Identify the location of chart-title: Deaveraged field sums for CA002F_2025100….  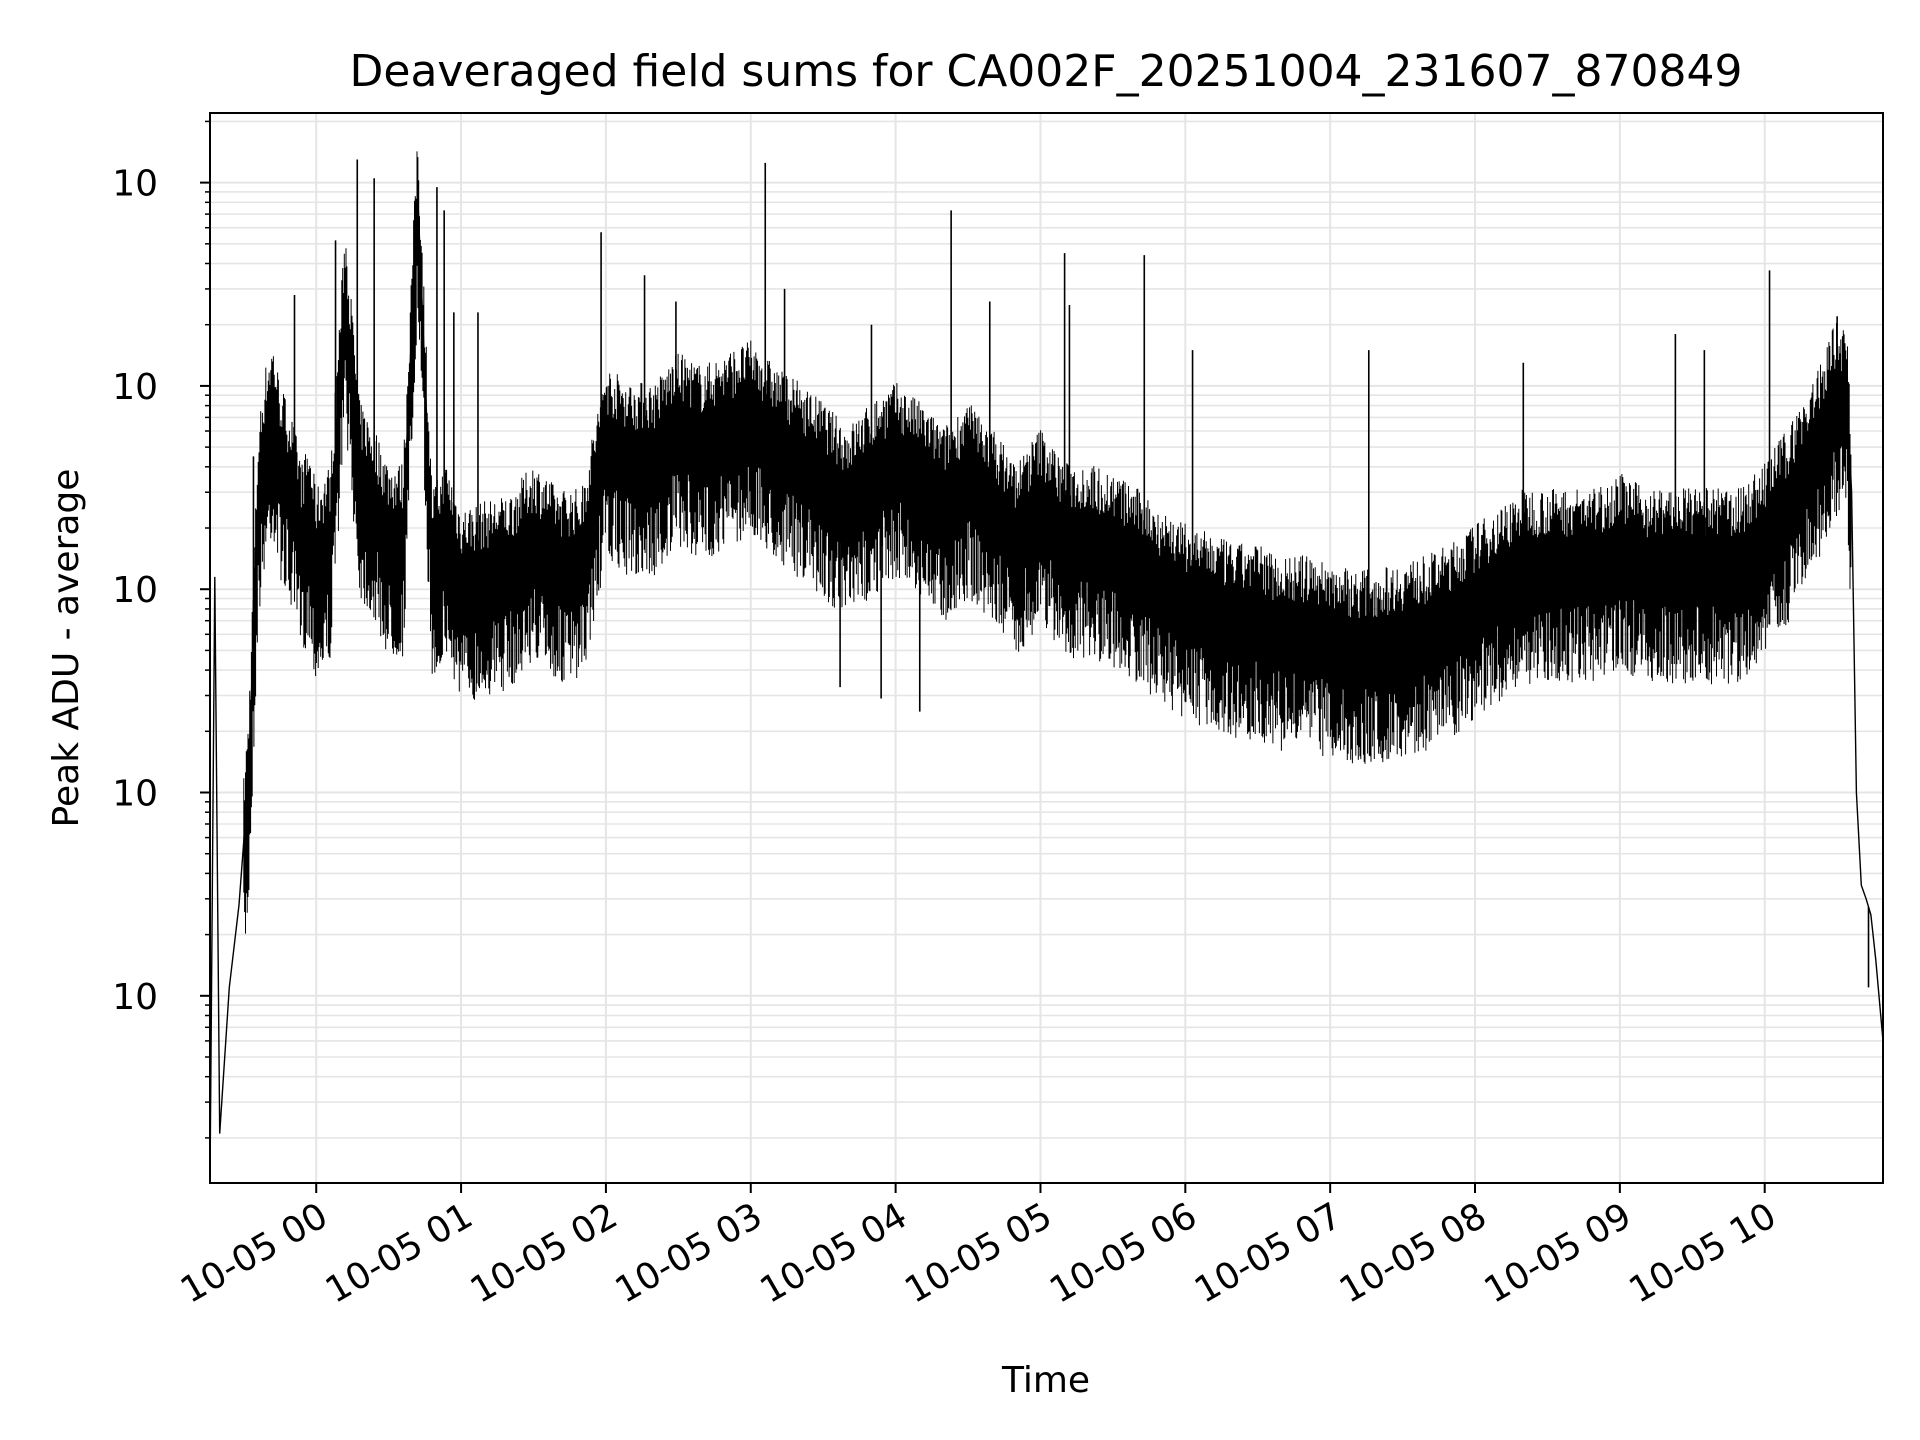
(1046, 71).